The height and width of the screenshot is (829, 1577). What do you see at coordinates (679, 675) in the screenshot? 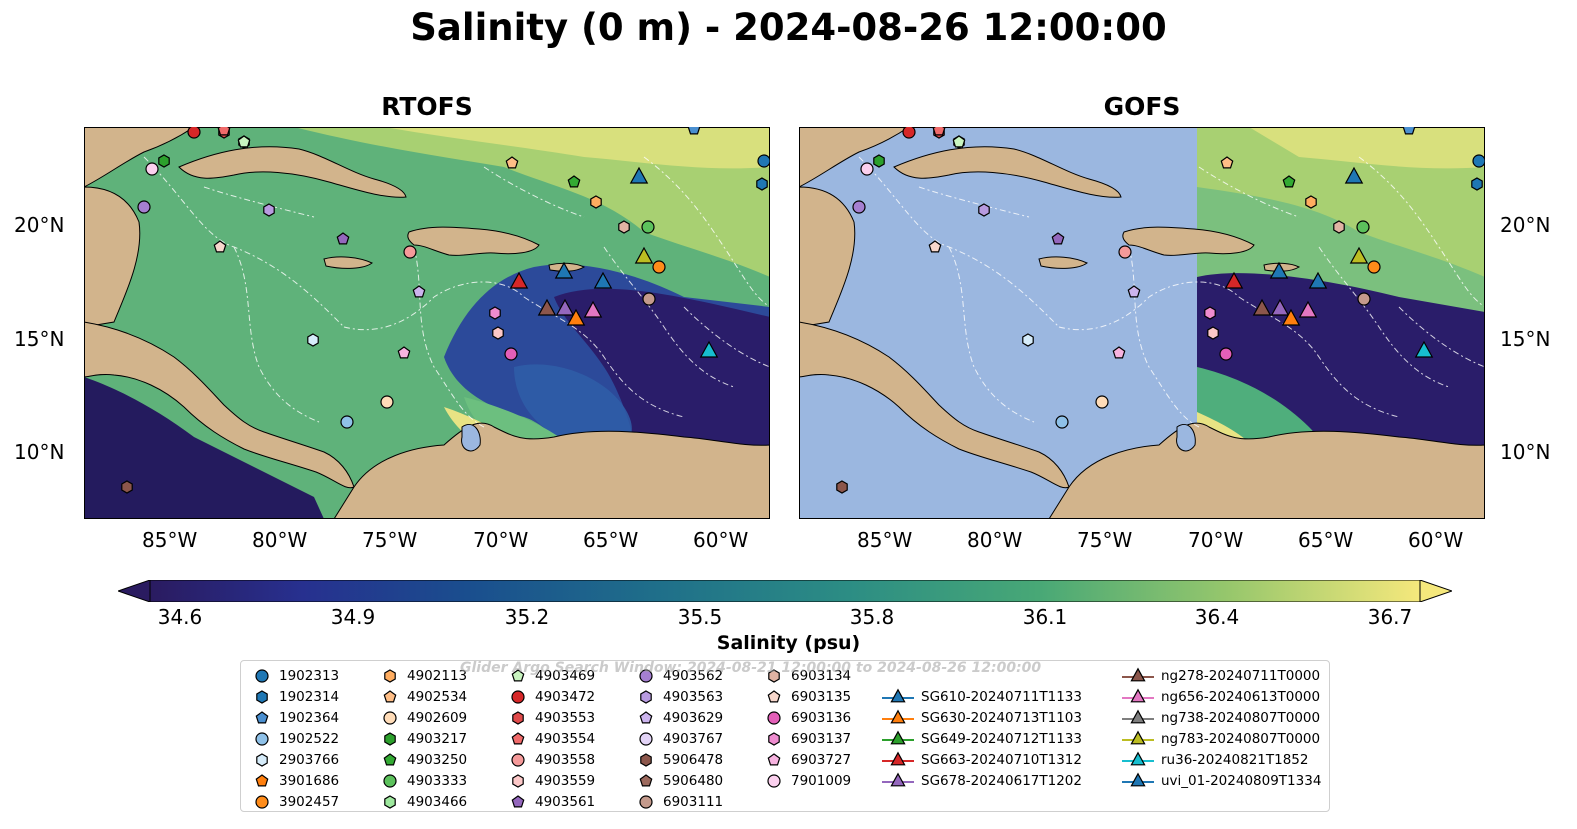
I see `legend-item-4903562: 4903562` at bounding box center [679, 675].